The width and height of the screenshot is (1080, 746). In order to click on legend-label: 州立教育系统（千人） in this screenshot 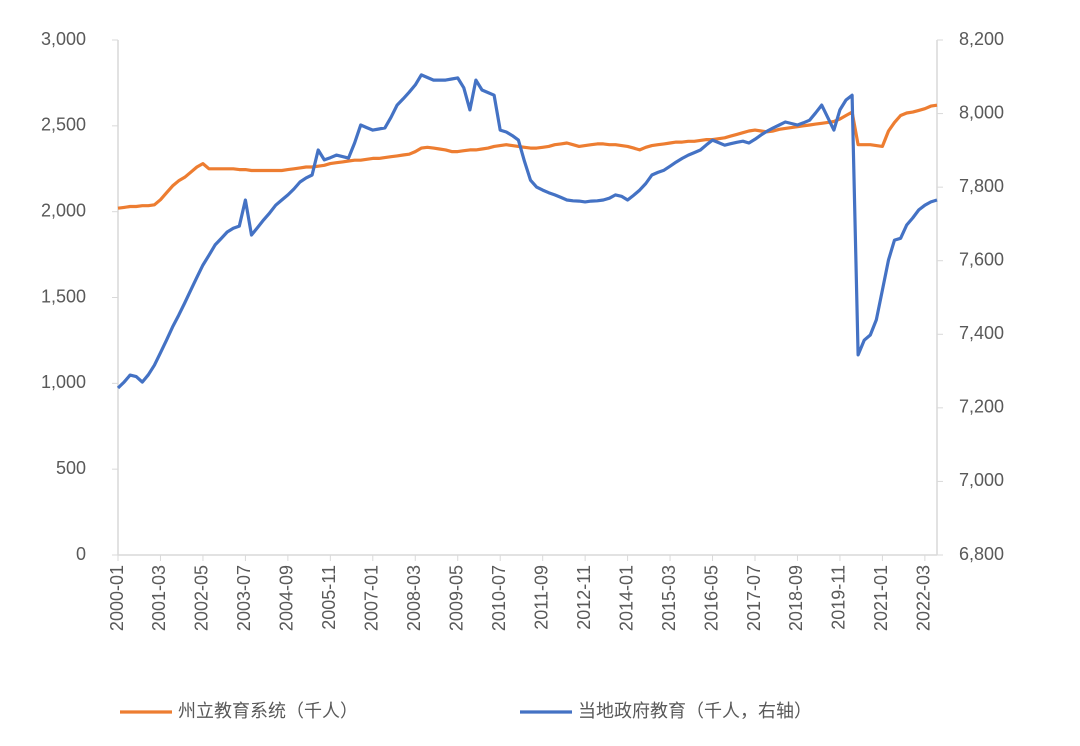, I will do `click(268, 711)`.